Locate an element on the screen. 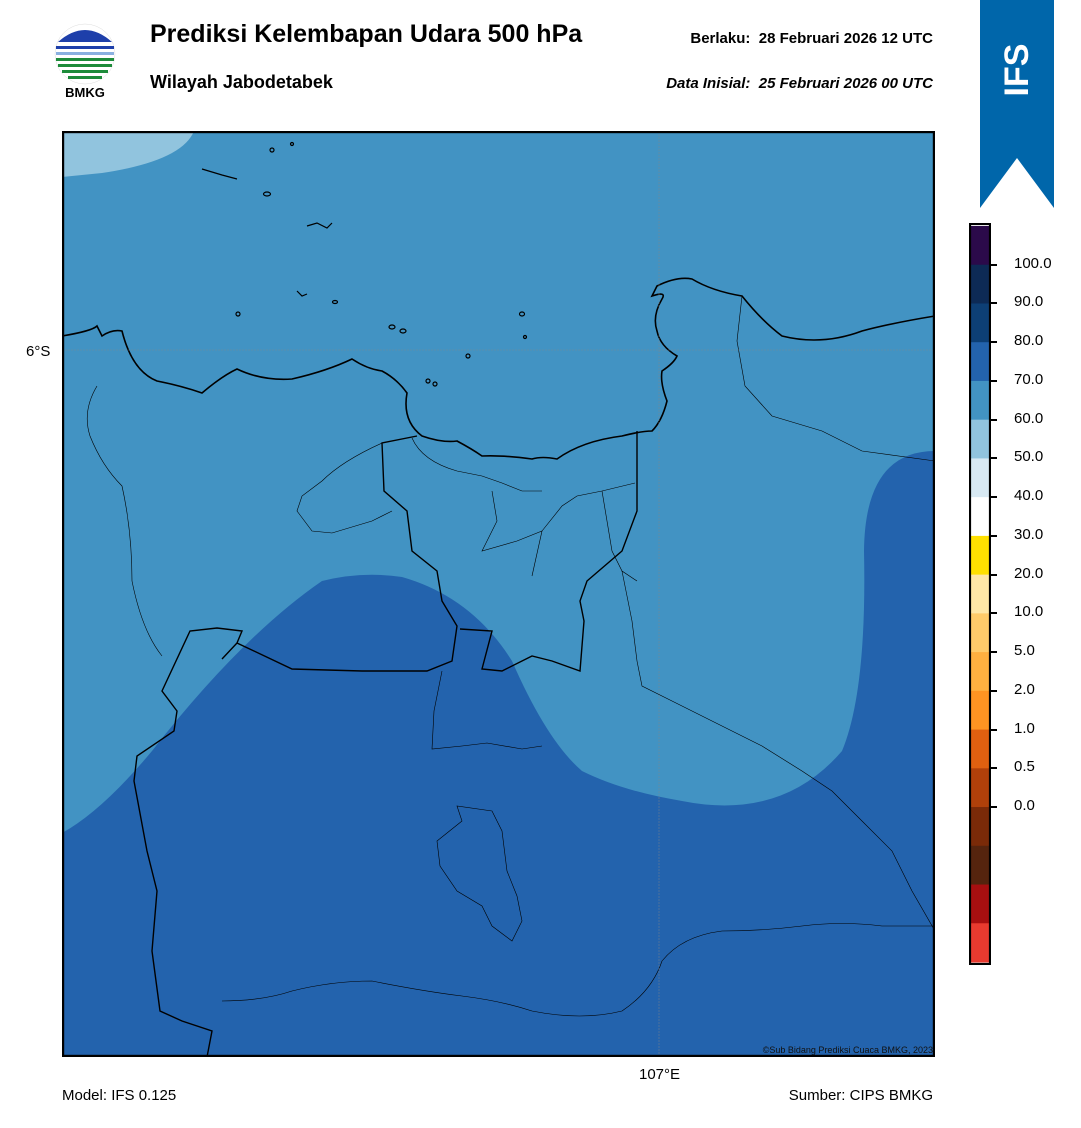 This screenshot has height=1128, width=1081. thousand-islands is located at coordinates (364, 264).